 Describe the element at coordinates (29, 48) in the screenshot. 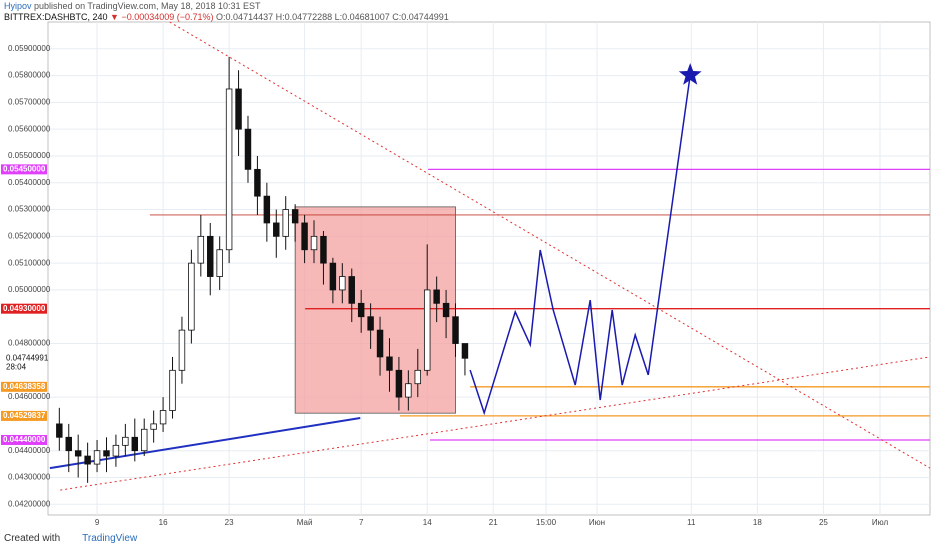

I see `y-tick-label: 0.05900000` at that location.